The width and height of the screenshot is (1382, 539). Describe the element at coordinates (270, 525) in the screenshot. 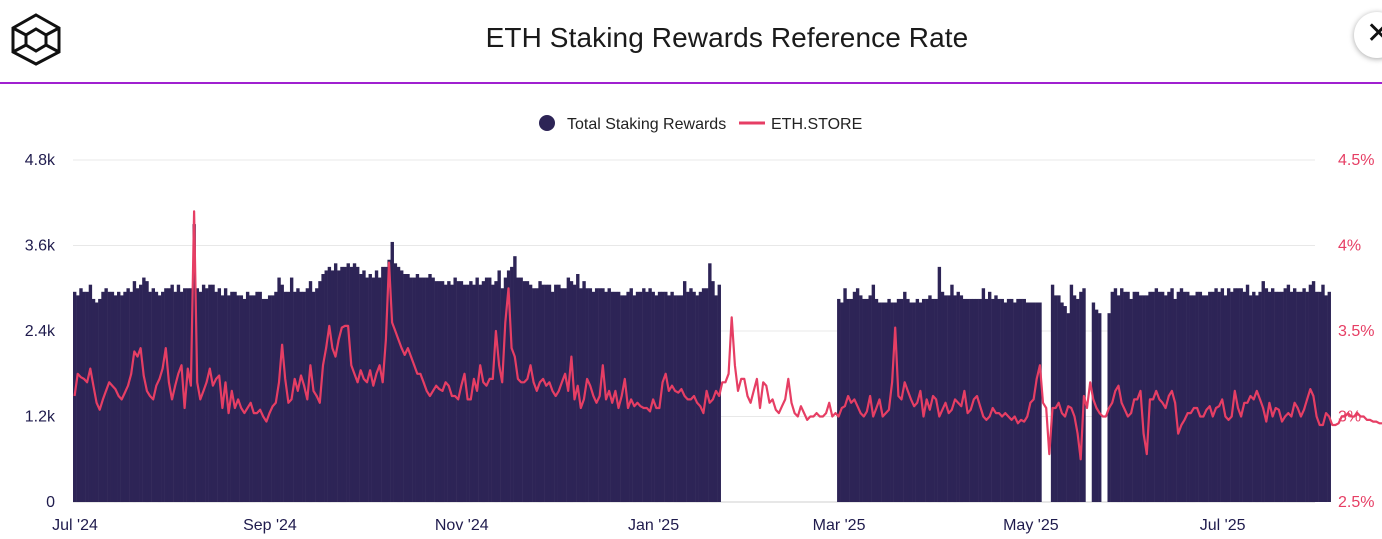

I see `x-axis-tick-label: Sep '24` at that location.